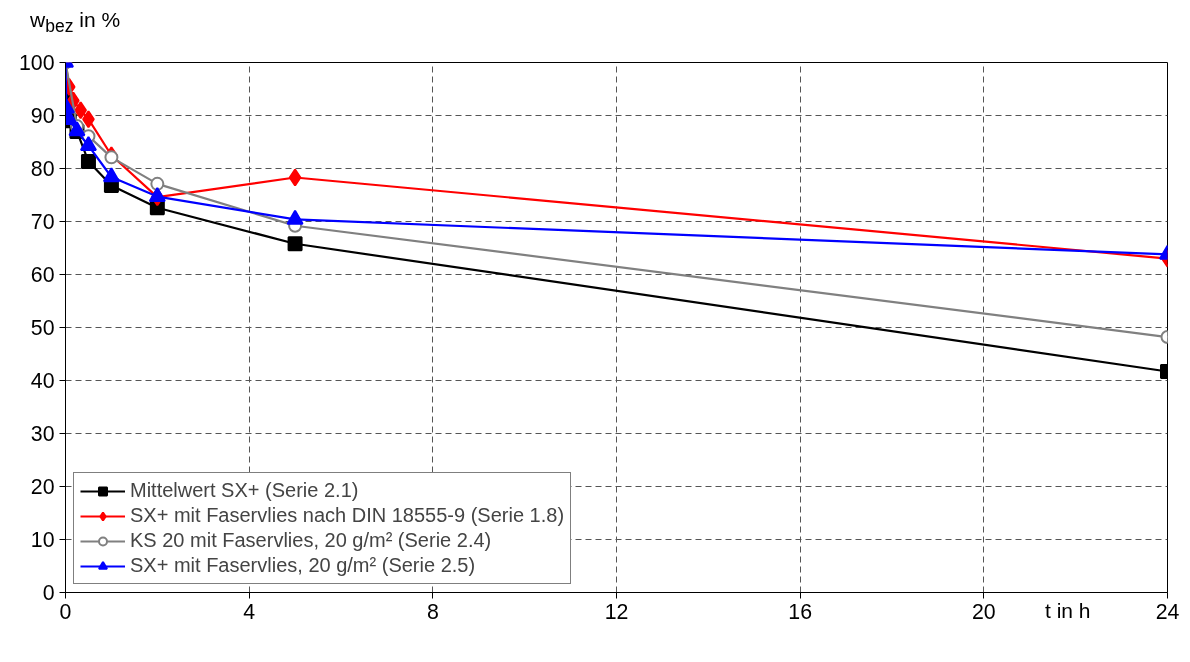 This screenshot has height=662, width=1190. What do you see at coordinates (1068, 611) in the screenshot?
I see `x-axis-title: t in h` at bounding box center [1068, 611].